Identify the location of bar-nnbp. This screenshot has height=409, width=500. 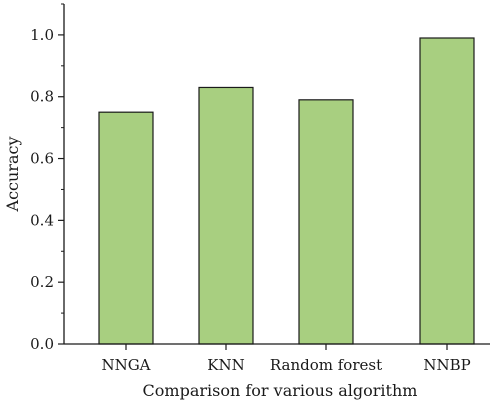
(447, 191).